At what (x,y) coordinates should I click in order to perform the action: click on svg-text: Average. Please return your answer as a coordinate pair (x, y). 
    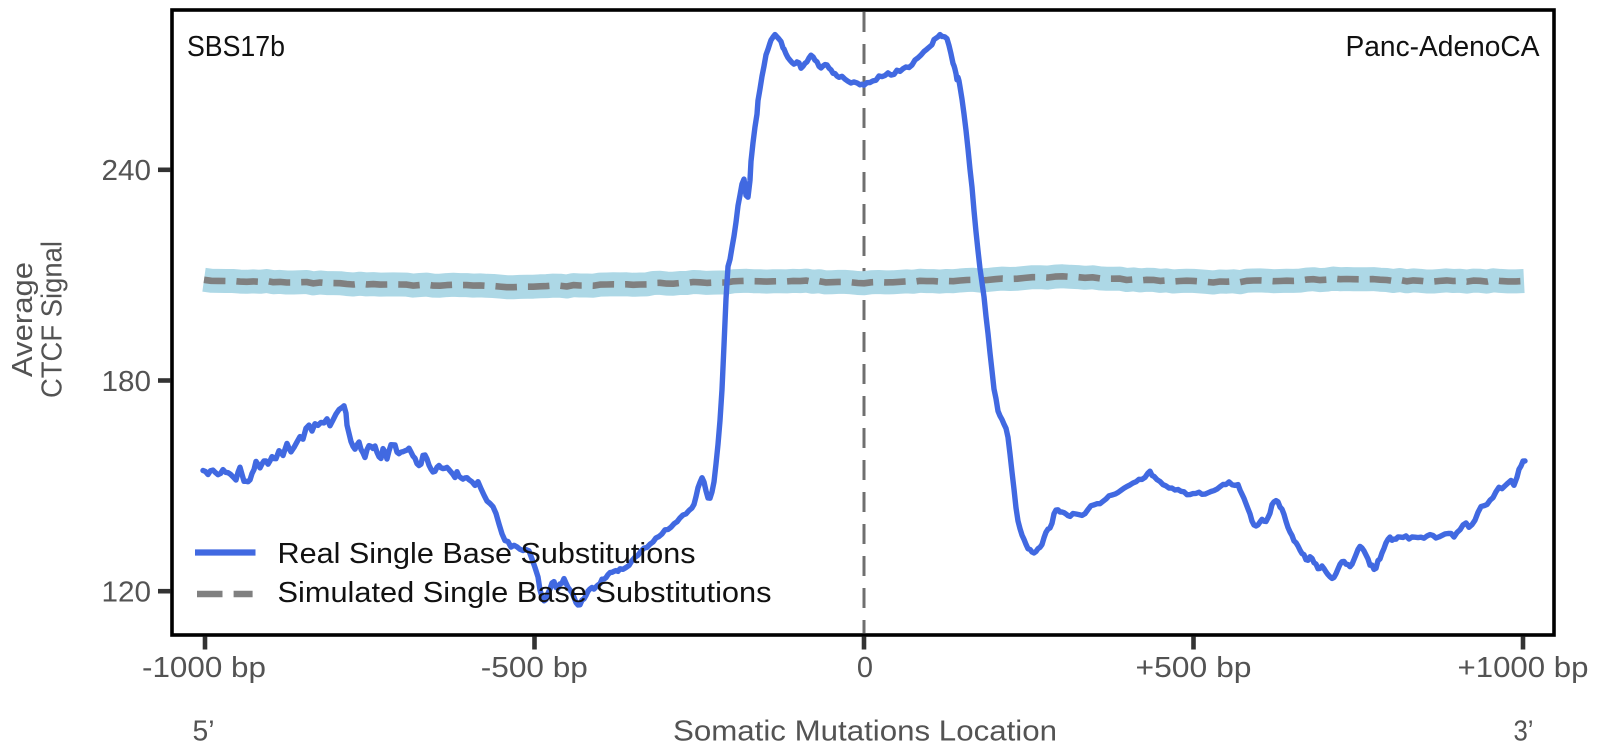
    Looking at the image, I should click on (23, 319).